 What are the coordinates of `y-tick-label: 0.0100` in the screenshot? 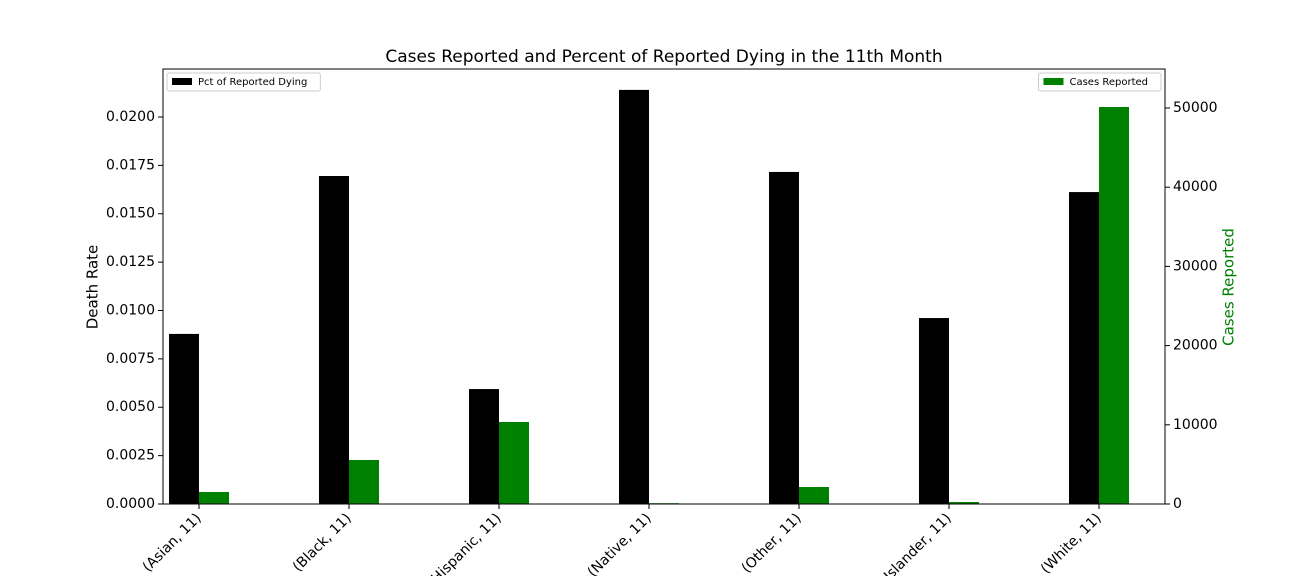 It's located at (130, 310).